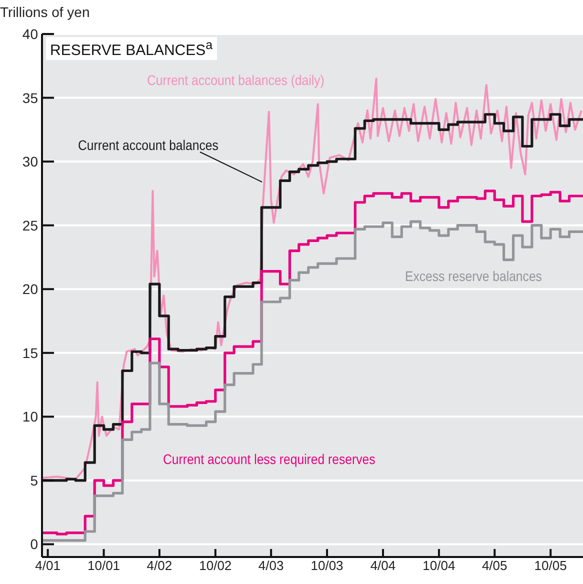 The width and height of the screenshot is (583, 584). What do you see at coordinates (269, 459) in the screenshot?
I see `text: Current account less required reserves` at bounding box center [269, 459].